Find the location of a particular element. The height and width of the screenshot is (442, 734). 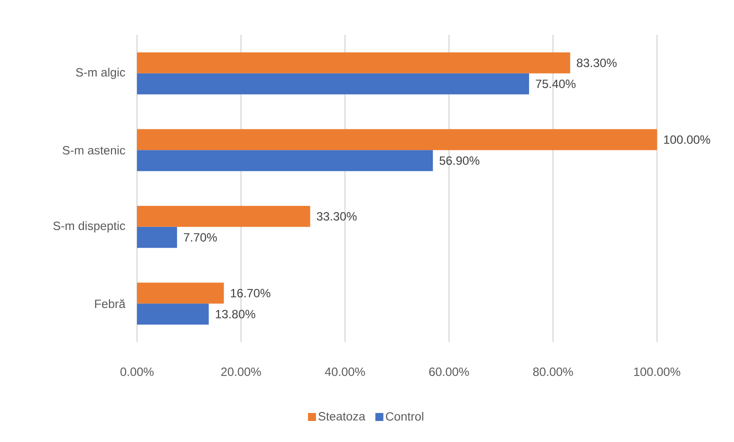

x-tick-label: 100.00% is located at coordinates (657, 372).